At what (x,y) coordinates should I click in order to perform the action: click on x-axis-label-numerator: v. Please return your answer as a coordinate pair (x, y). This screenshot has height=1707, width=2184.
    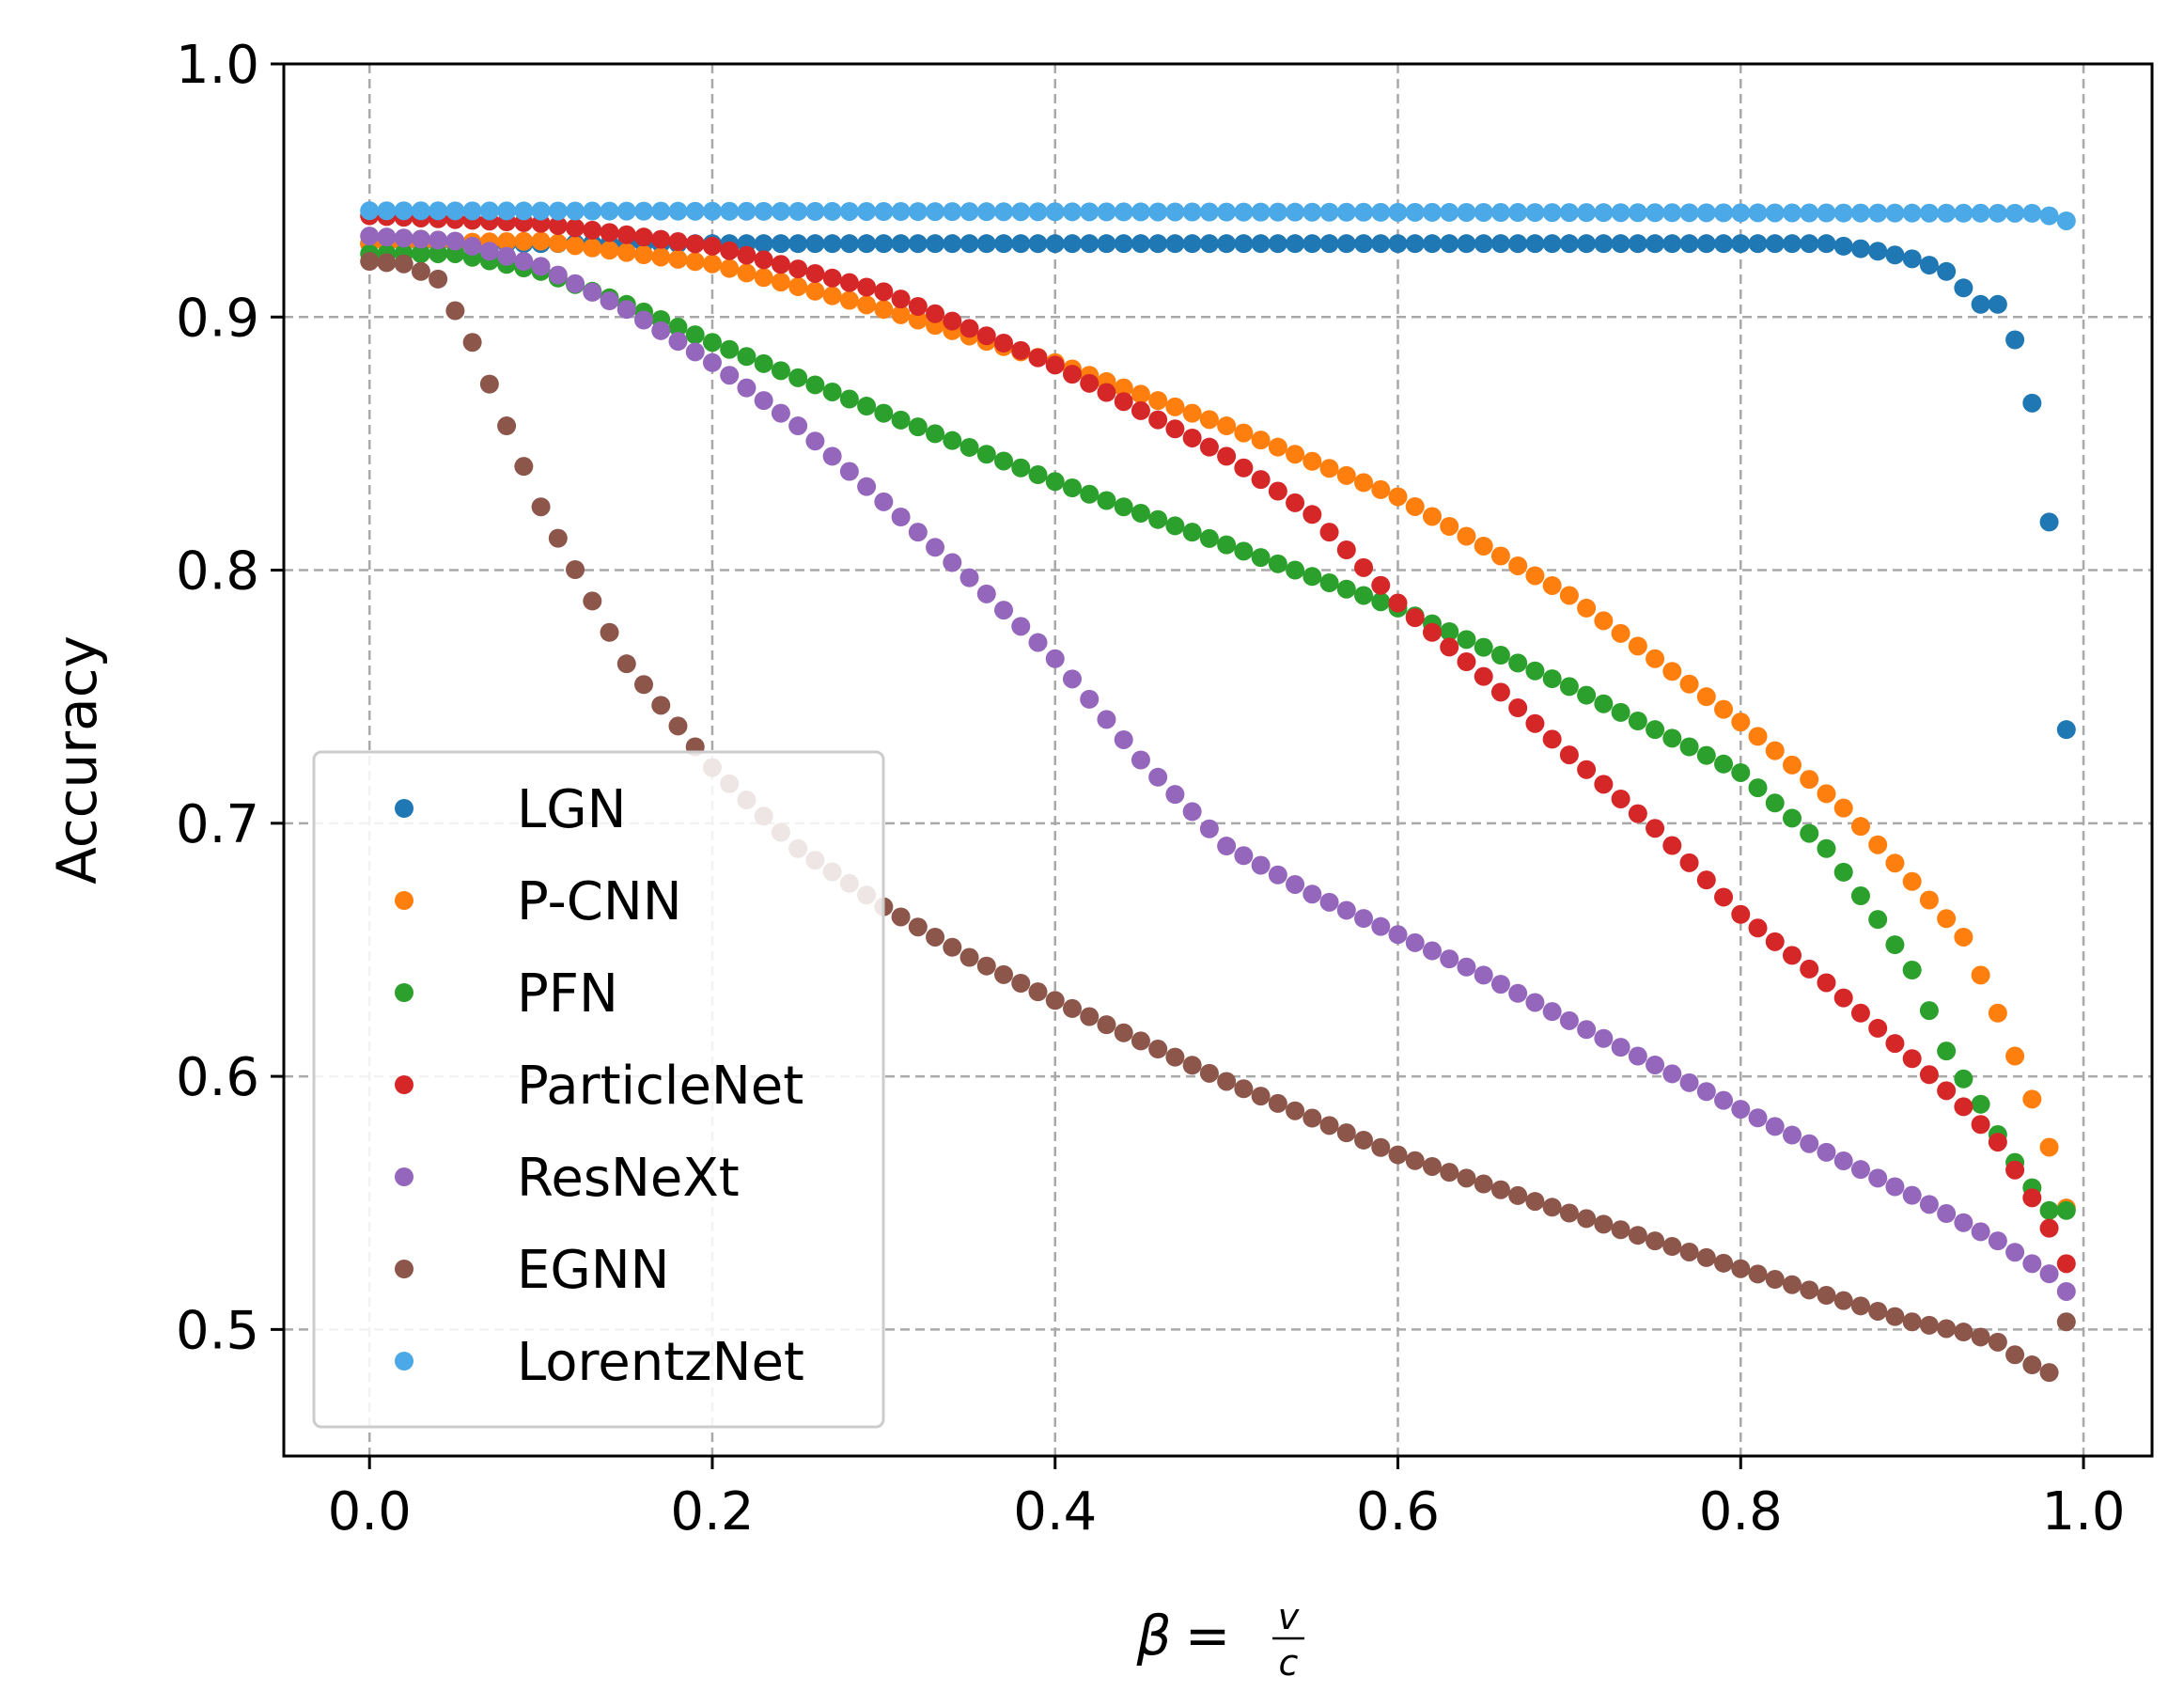
    Looking at the image, I should click on (1289, 1617).